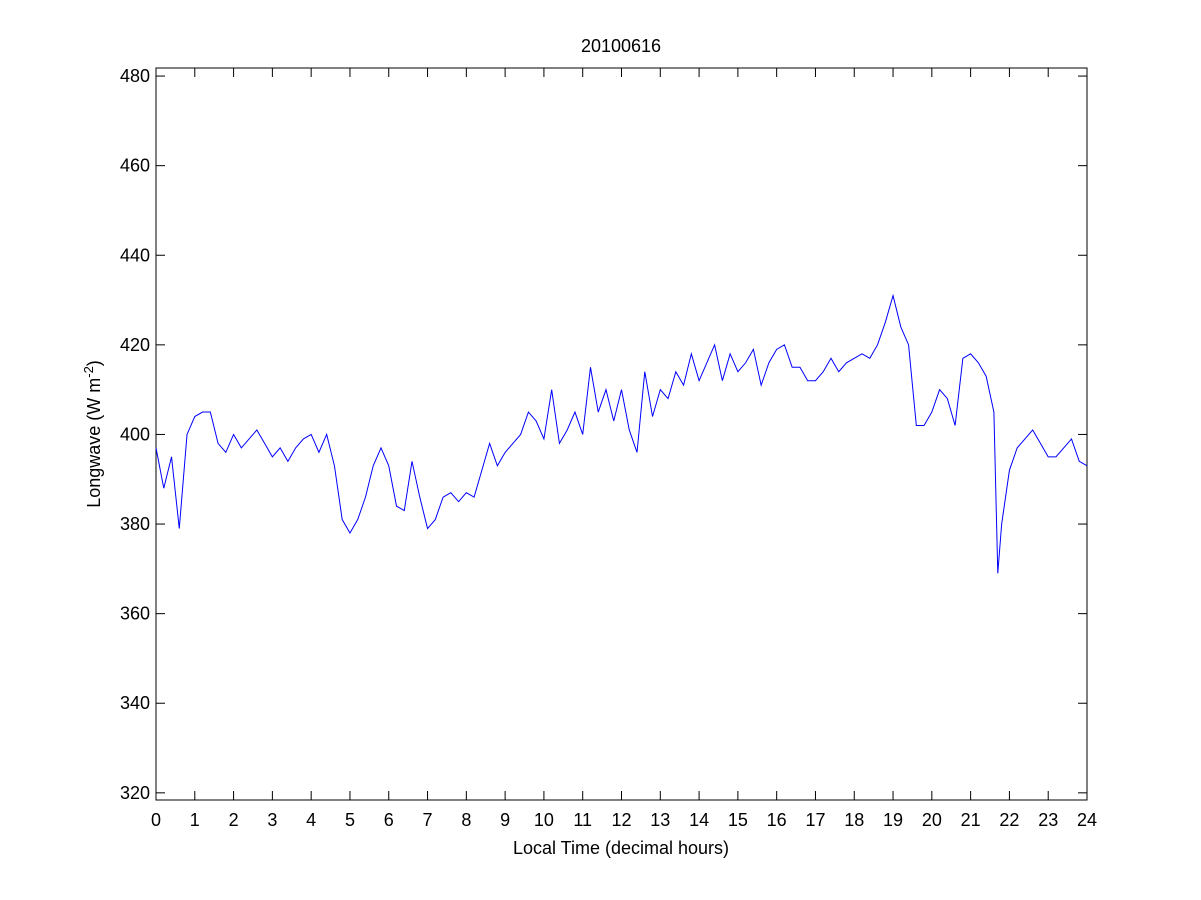 This screenshot has width=1201, height=900. I want to click on x-tick-label: 19, so click(893, 820).